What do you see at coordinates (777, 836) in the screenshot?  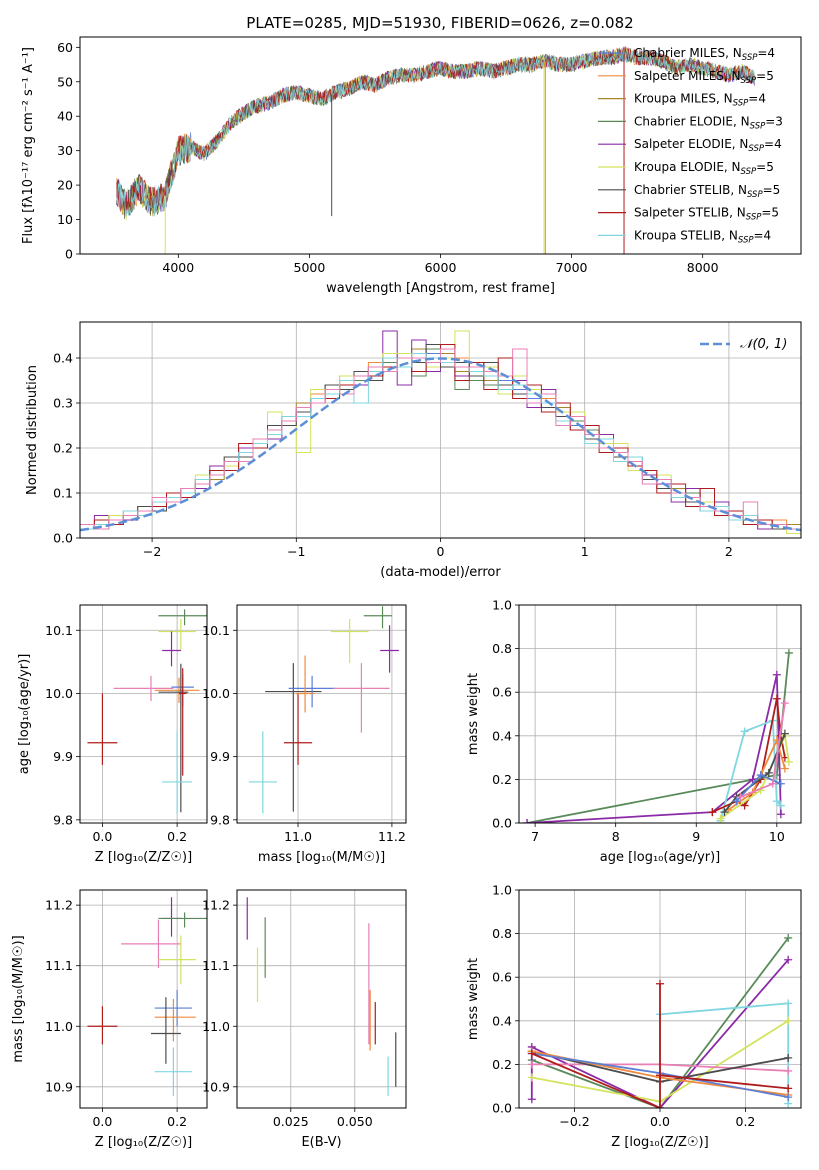 I see `x-tick-label: 10` at bounding box center [777, 836].